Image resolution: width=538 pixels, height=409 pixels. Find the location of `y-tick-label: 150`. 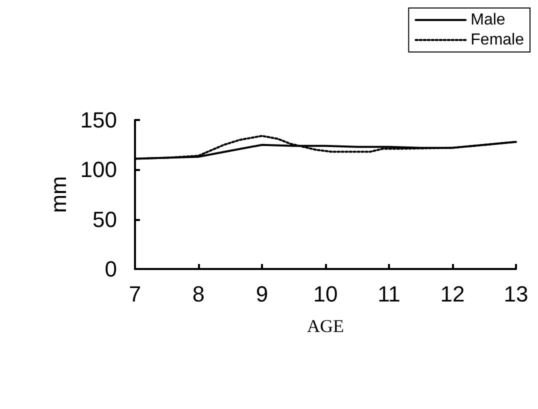

y-tick-label: 150 is located at coordinates (98, 120).